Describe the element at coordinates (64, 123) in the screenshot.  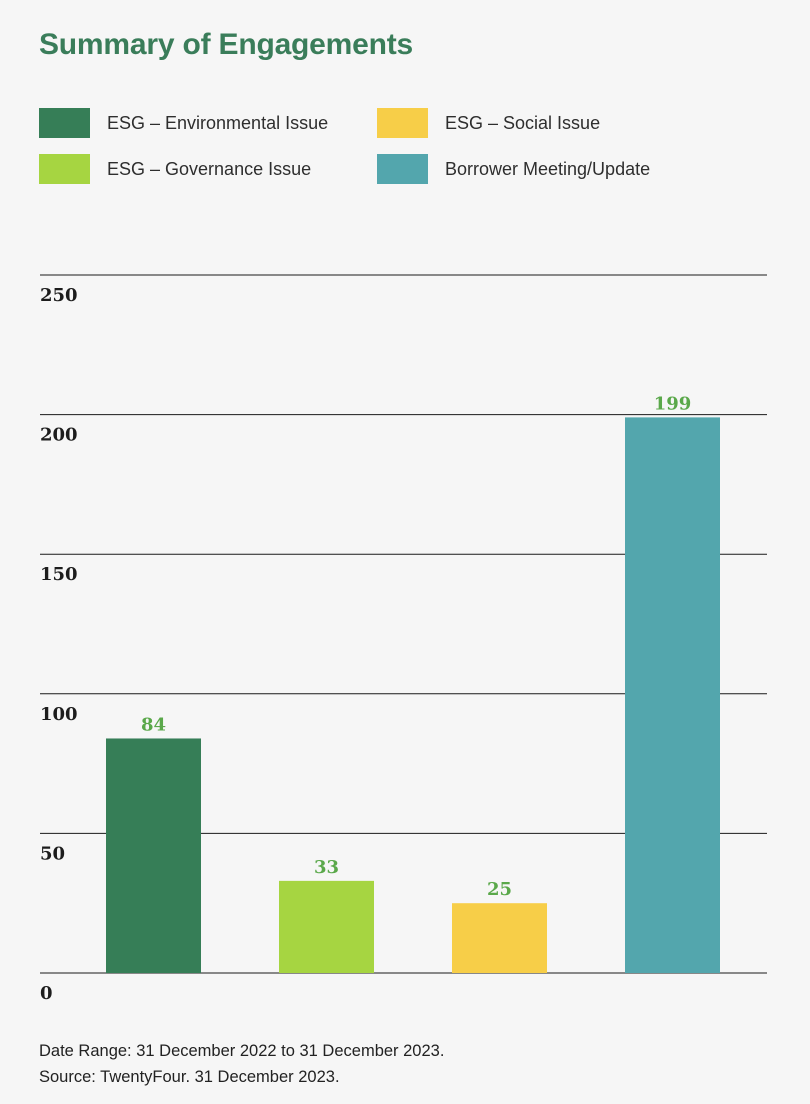
I see `legend-swatch-environmental` at that location.